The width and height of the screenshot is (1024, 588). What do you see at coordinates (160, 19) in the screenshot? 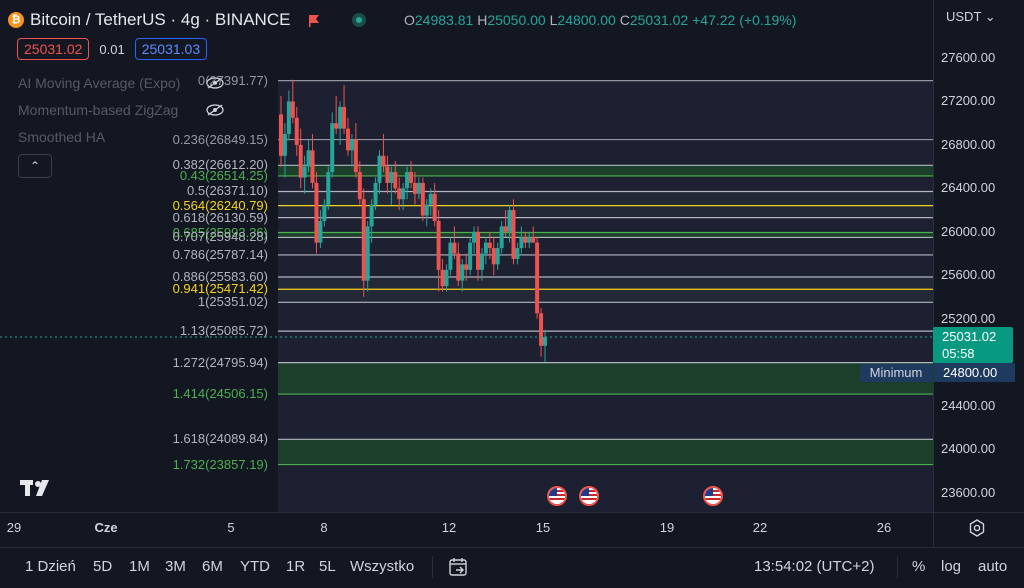
I see `symbol-title: Bitcoin / TetherUS · 4g · BINANCE` at bounding box center [160, 19].